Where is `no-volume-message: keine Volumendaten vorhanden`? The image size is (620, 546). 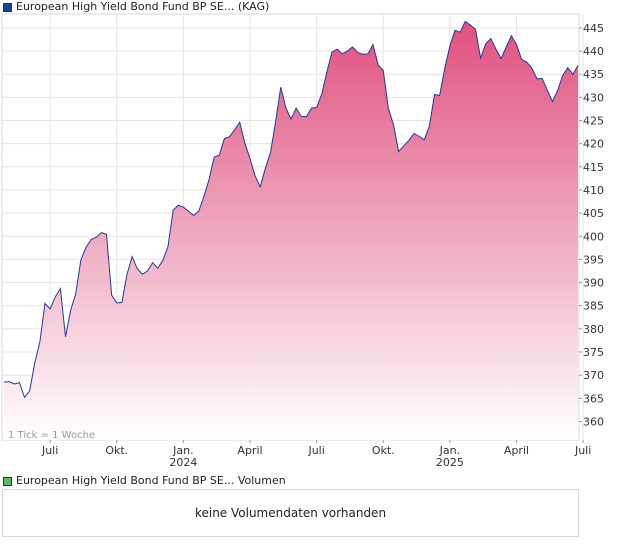 no-volume-message: keine Volumendaten vorhanden is located at coordinates (290, 513).